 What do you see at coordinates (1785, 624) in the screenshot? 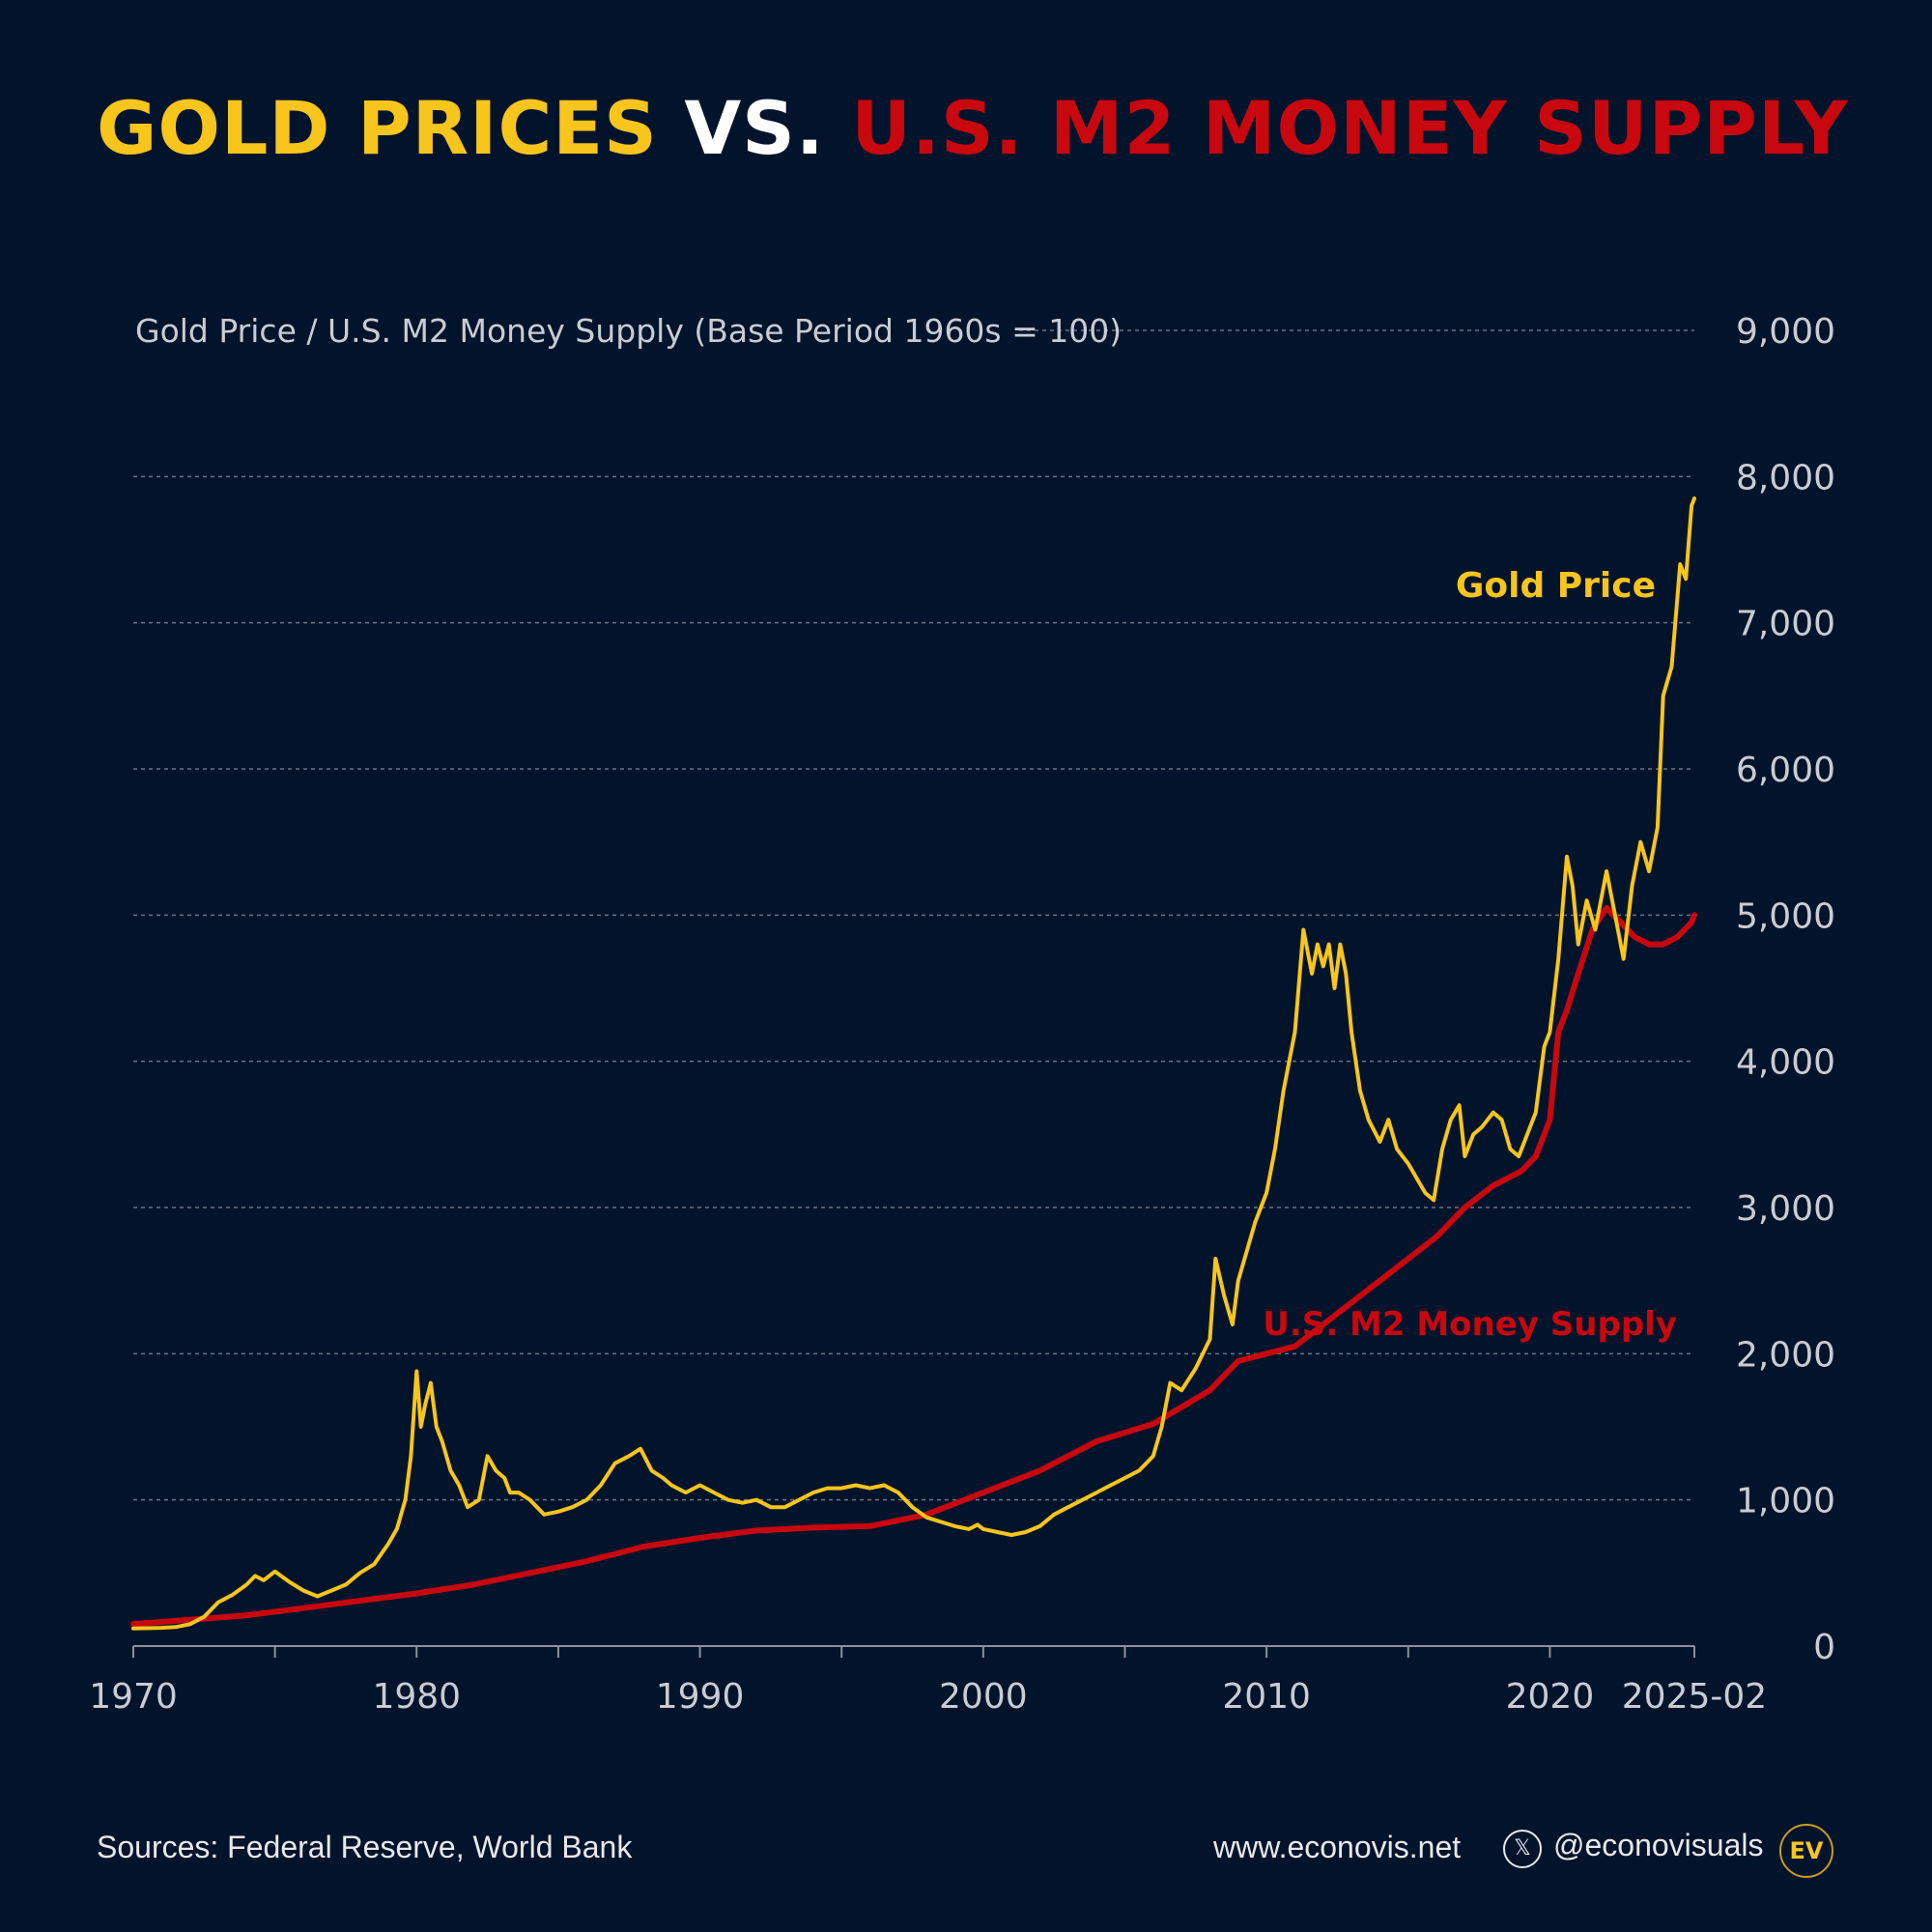
I see `y-tick-label: 7,000` at bounding box center [1785, 624].